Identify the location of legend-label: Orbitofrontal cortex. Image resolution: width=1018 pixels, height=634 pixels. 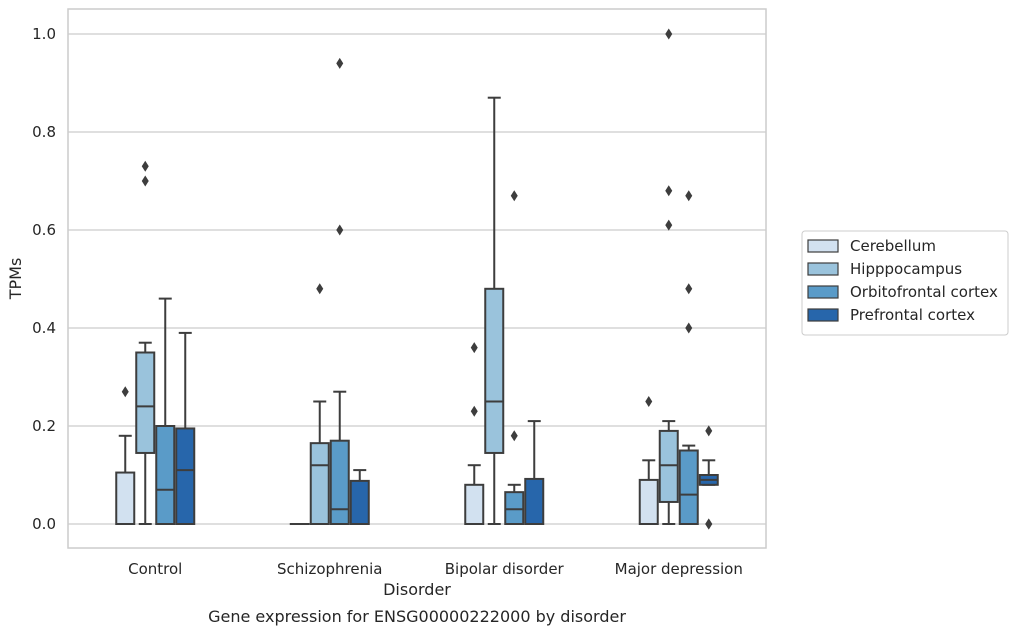
(924, 292).